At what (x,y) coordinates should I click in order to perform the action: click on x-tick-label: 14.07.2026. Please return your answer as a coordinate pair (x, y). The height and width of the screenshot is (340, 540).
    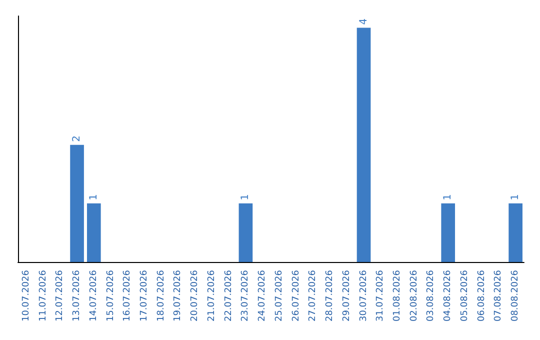
    Looking at the image, I should click on (93, 296).